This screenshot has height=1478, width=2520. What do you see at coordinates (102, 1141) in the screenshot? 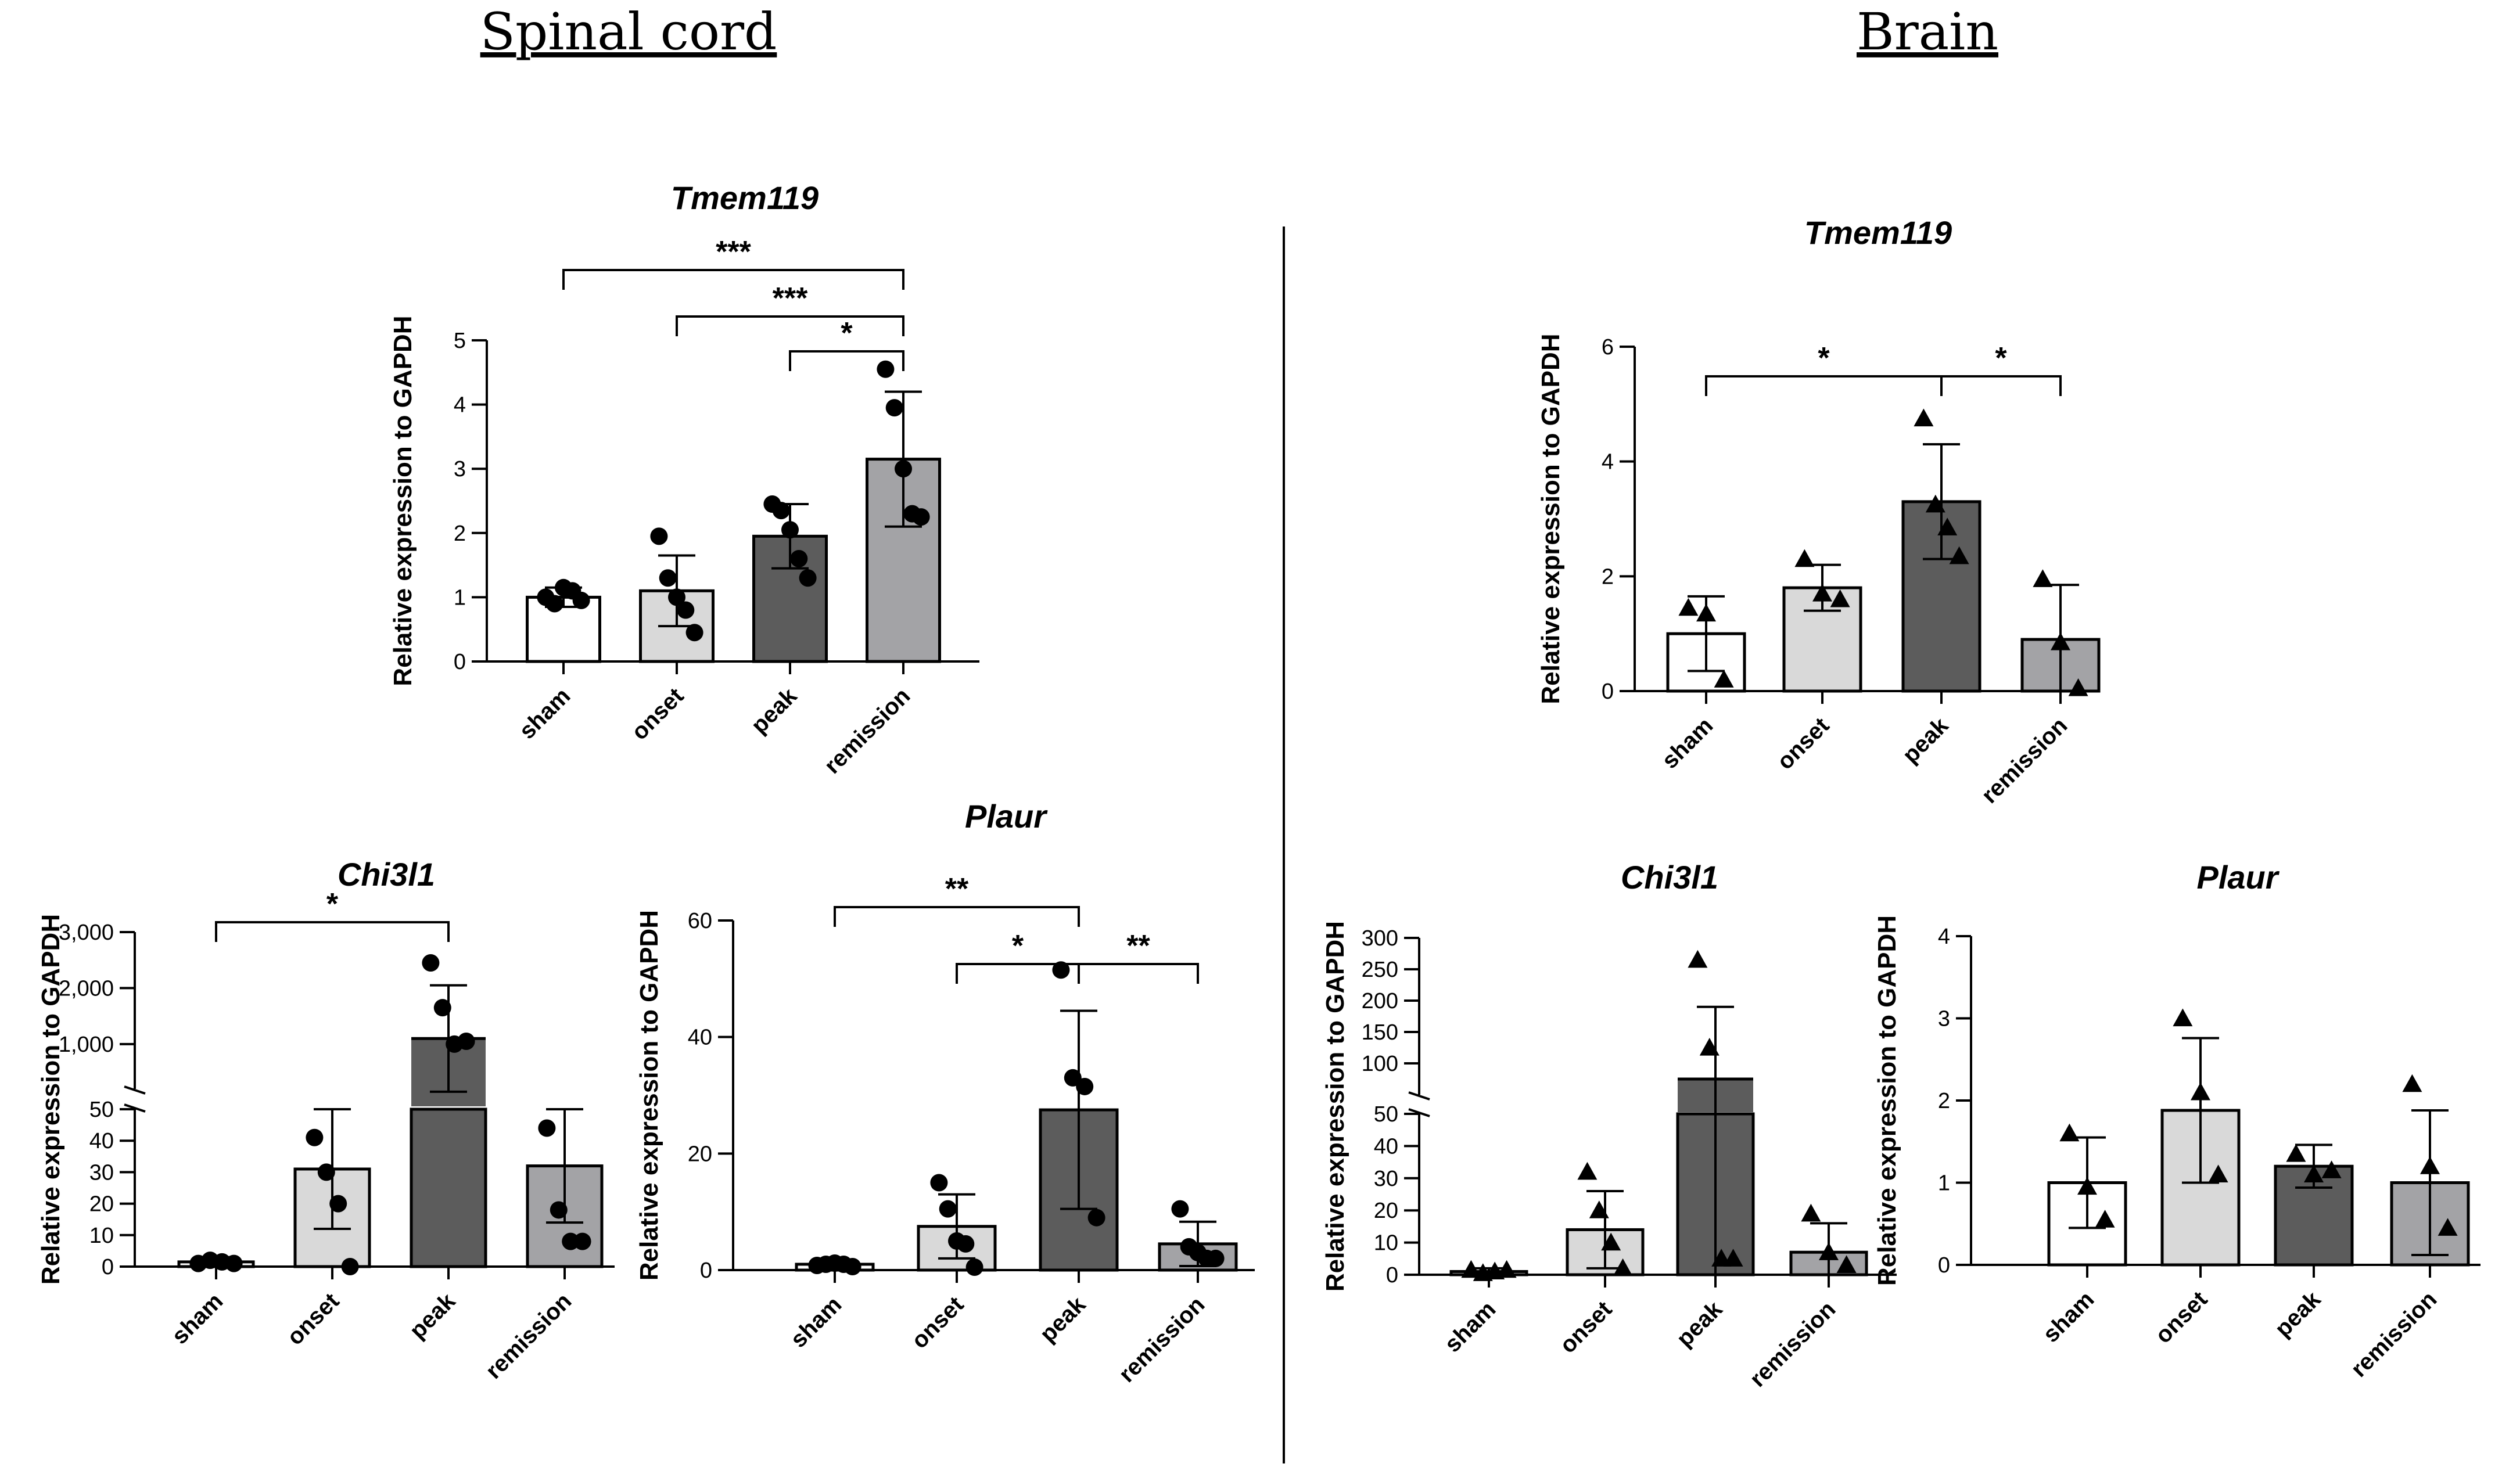
I see `y-lower-tick-label: 40` at bounding box center [102, 1141].